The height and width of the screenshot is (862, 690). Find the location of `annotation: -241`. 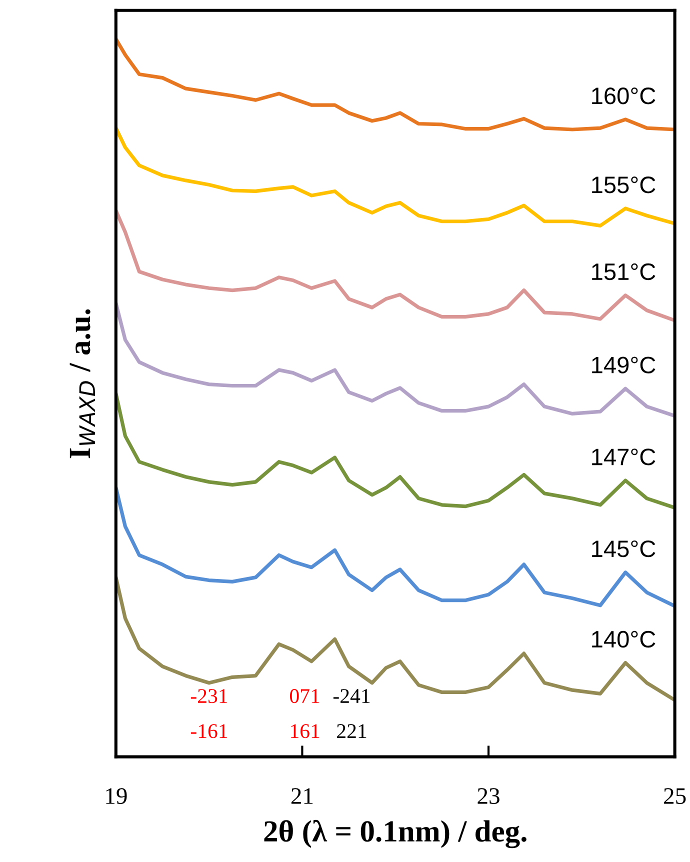

annotation: -241 is located at coordinates (351, 696).